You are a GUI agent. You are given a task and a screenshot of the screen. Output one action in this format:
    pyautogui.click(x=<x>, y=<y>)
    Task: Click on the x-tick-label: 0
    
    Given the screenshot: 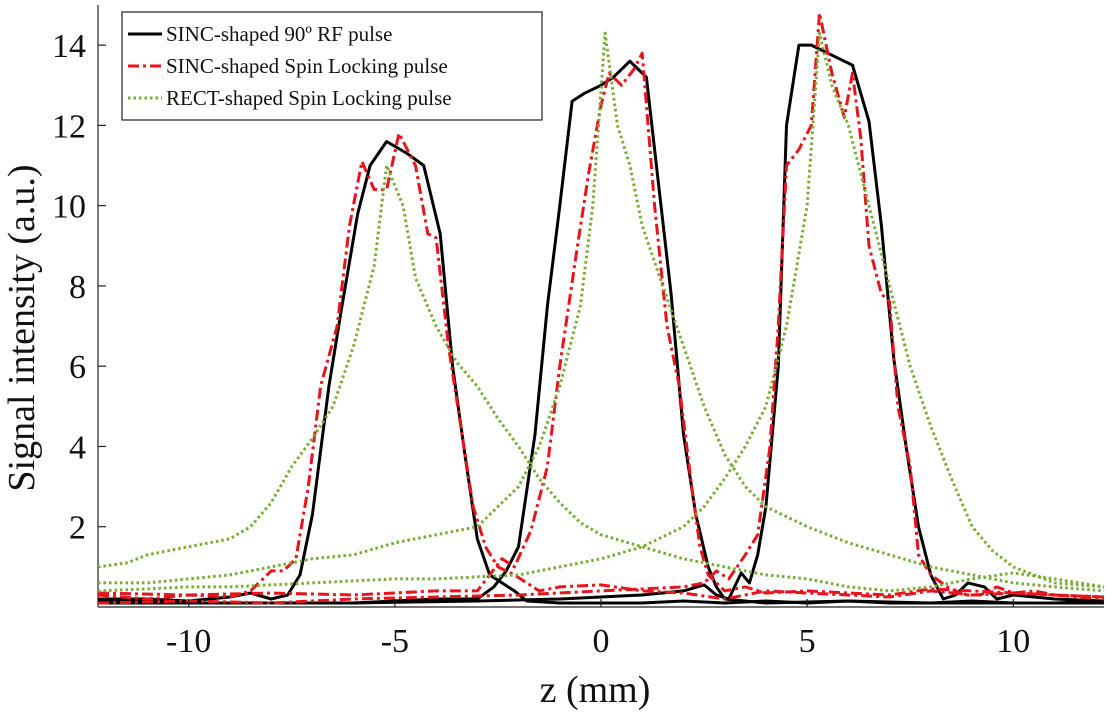 What is the action you would take?
    pyautogui.click(x=601, y=641)
    